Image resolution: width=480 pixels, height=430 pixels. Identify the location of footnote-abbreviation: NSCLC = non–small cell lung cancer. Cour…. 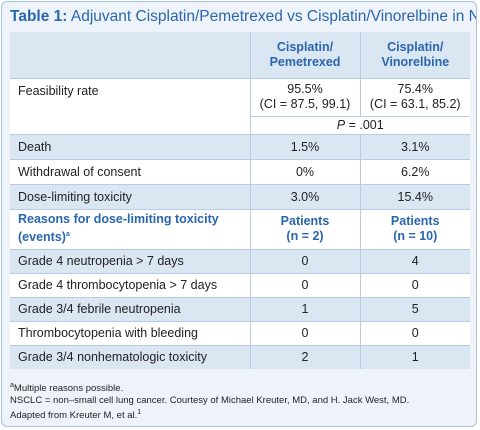
(210, 401).